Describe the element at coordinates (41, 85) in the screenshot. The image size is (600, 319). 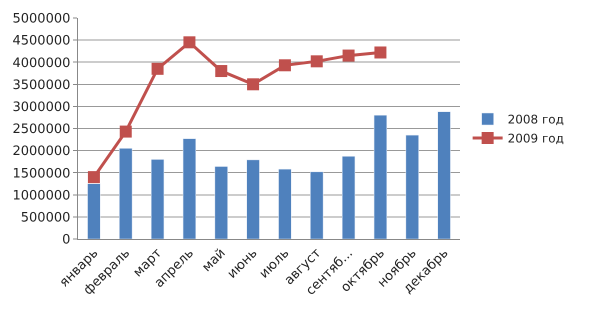
I see `y-tick-label: 3500000` at that location.